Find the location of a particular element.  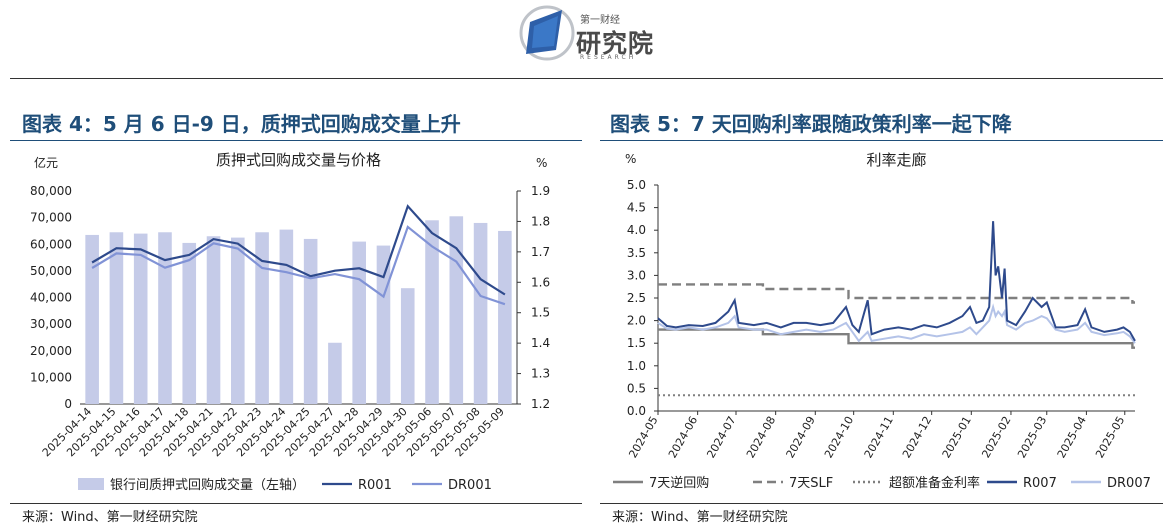

right-y-tick-label: 1.4 is located at coordinates (540, 343).